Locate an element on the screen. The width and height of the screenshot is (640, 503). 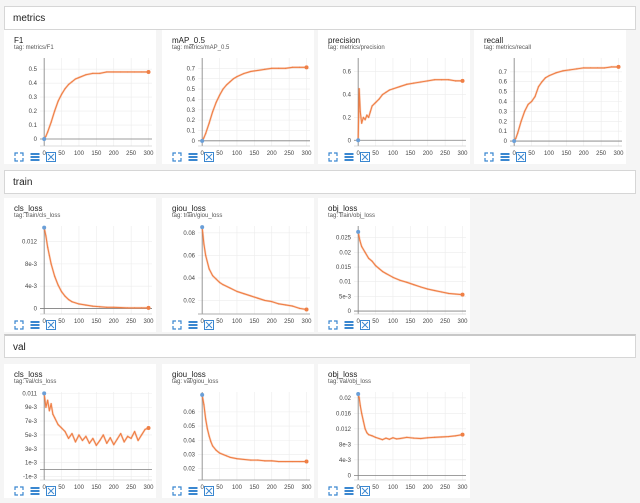
section-header: val is located at coordinates (320, 346).